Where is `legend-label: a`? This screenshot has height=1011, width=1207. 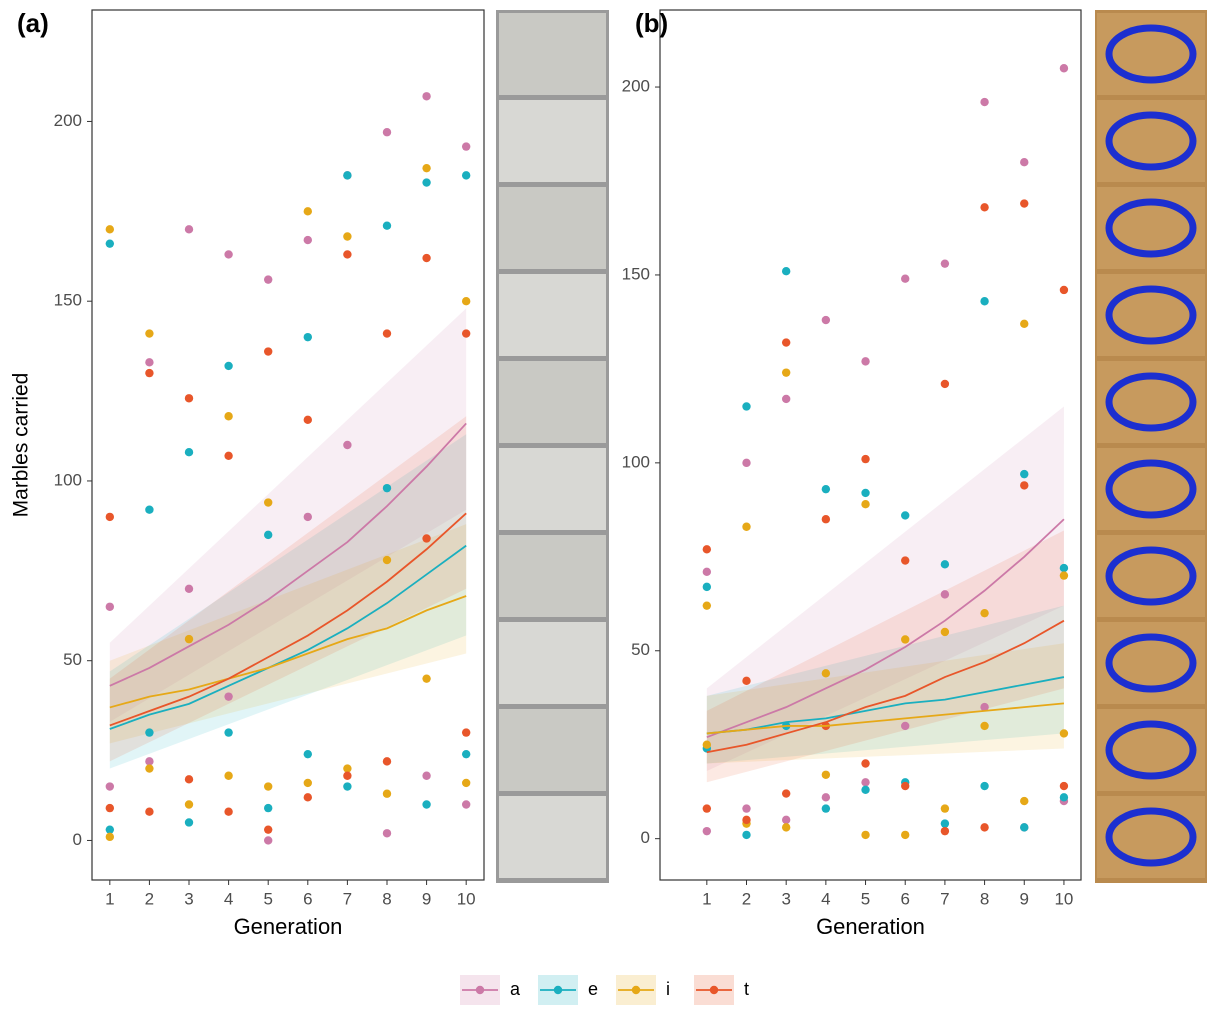 legend-label: a is located at coordinates (515, 989).